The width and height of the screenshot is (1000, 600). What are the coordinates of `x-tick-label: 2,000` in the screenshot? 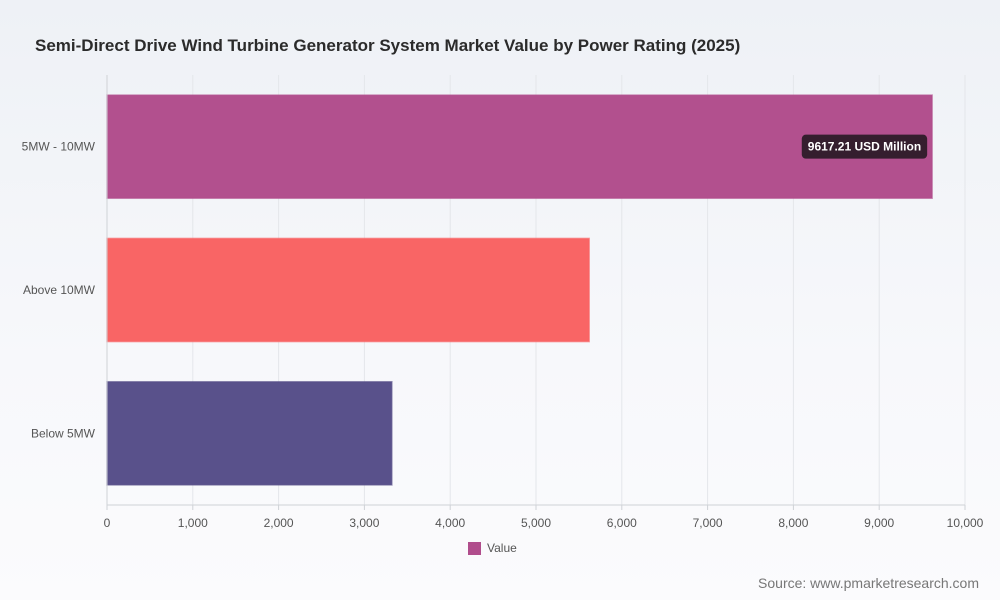 It's located at (279, 523).